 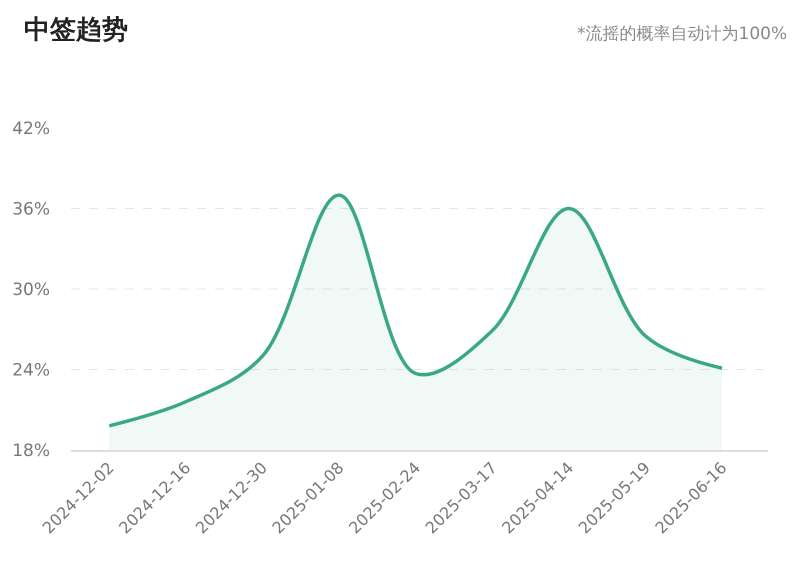 I want to click on y-tick-label: 36%, so click(x=31, y=209).